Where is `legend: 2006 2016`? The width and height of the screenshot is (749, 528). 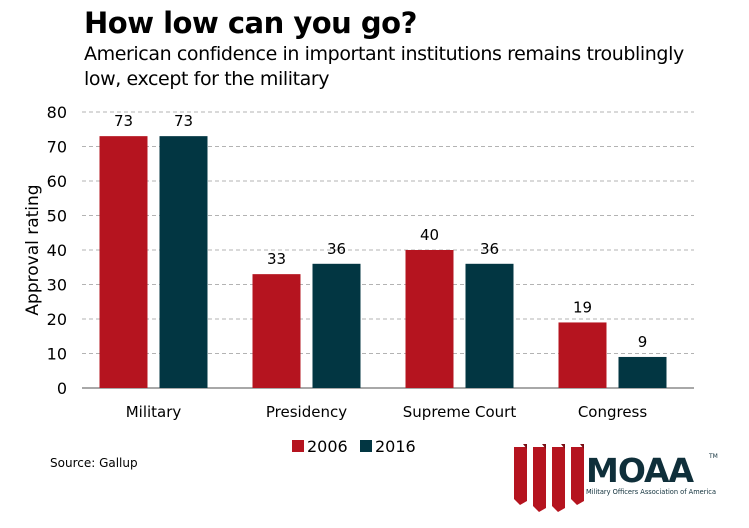
legend: 2006 2016 is located at coordinates (354, 446).